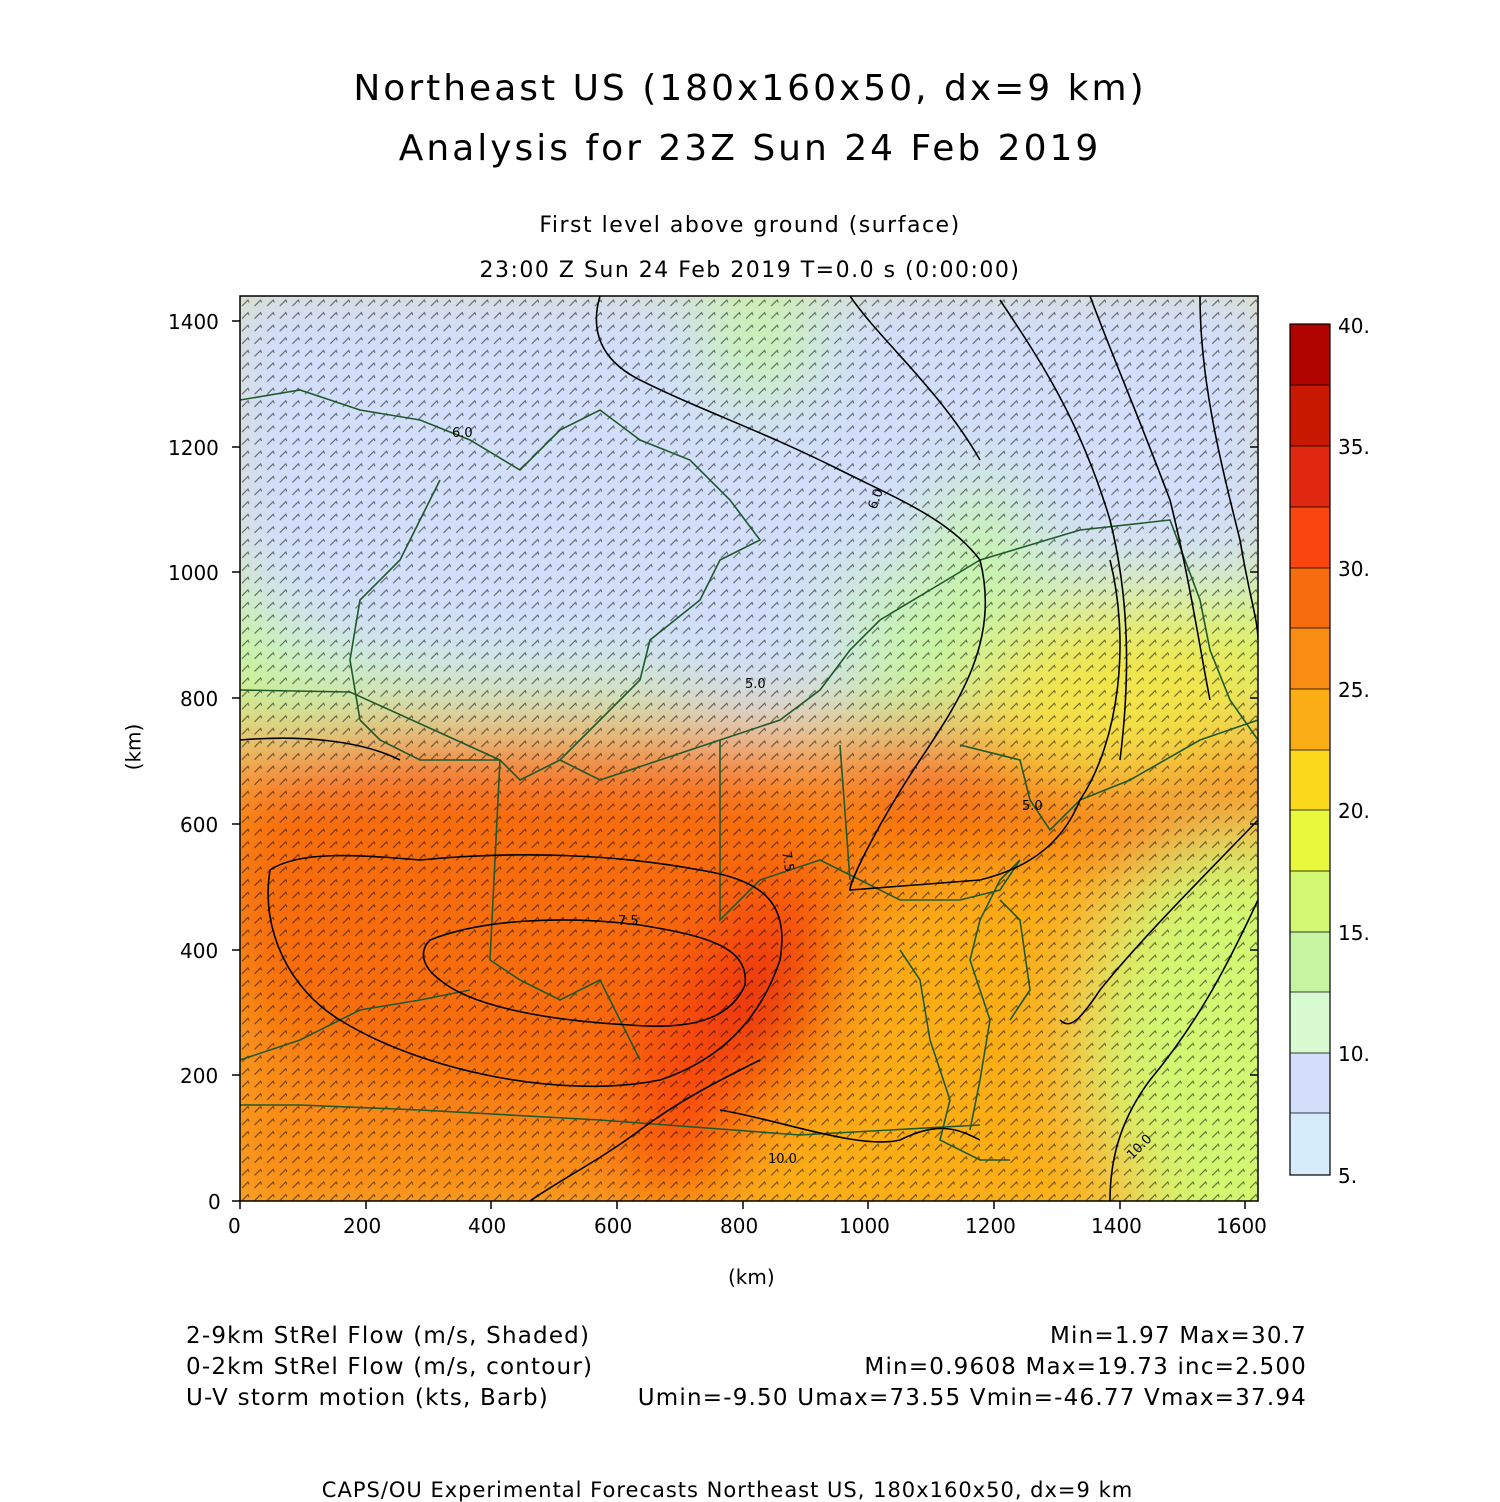 The height and width of the screenshot is (1502, 1500). What do you see at coordinates (1354, 933) in the screenshot?
I see `colorbar-label: 15.` at bounding box center [1354, 933].